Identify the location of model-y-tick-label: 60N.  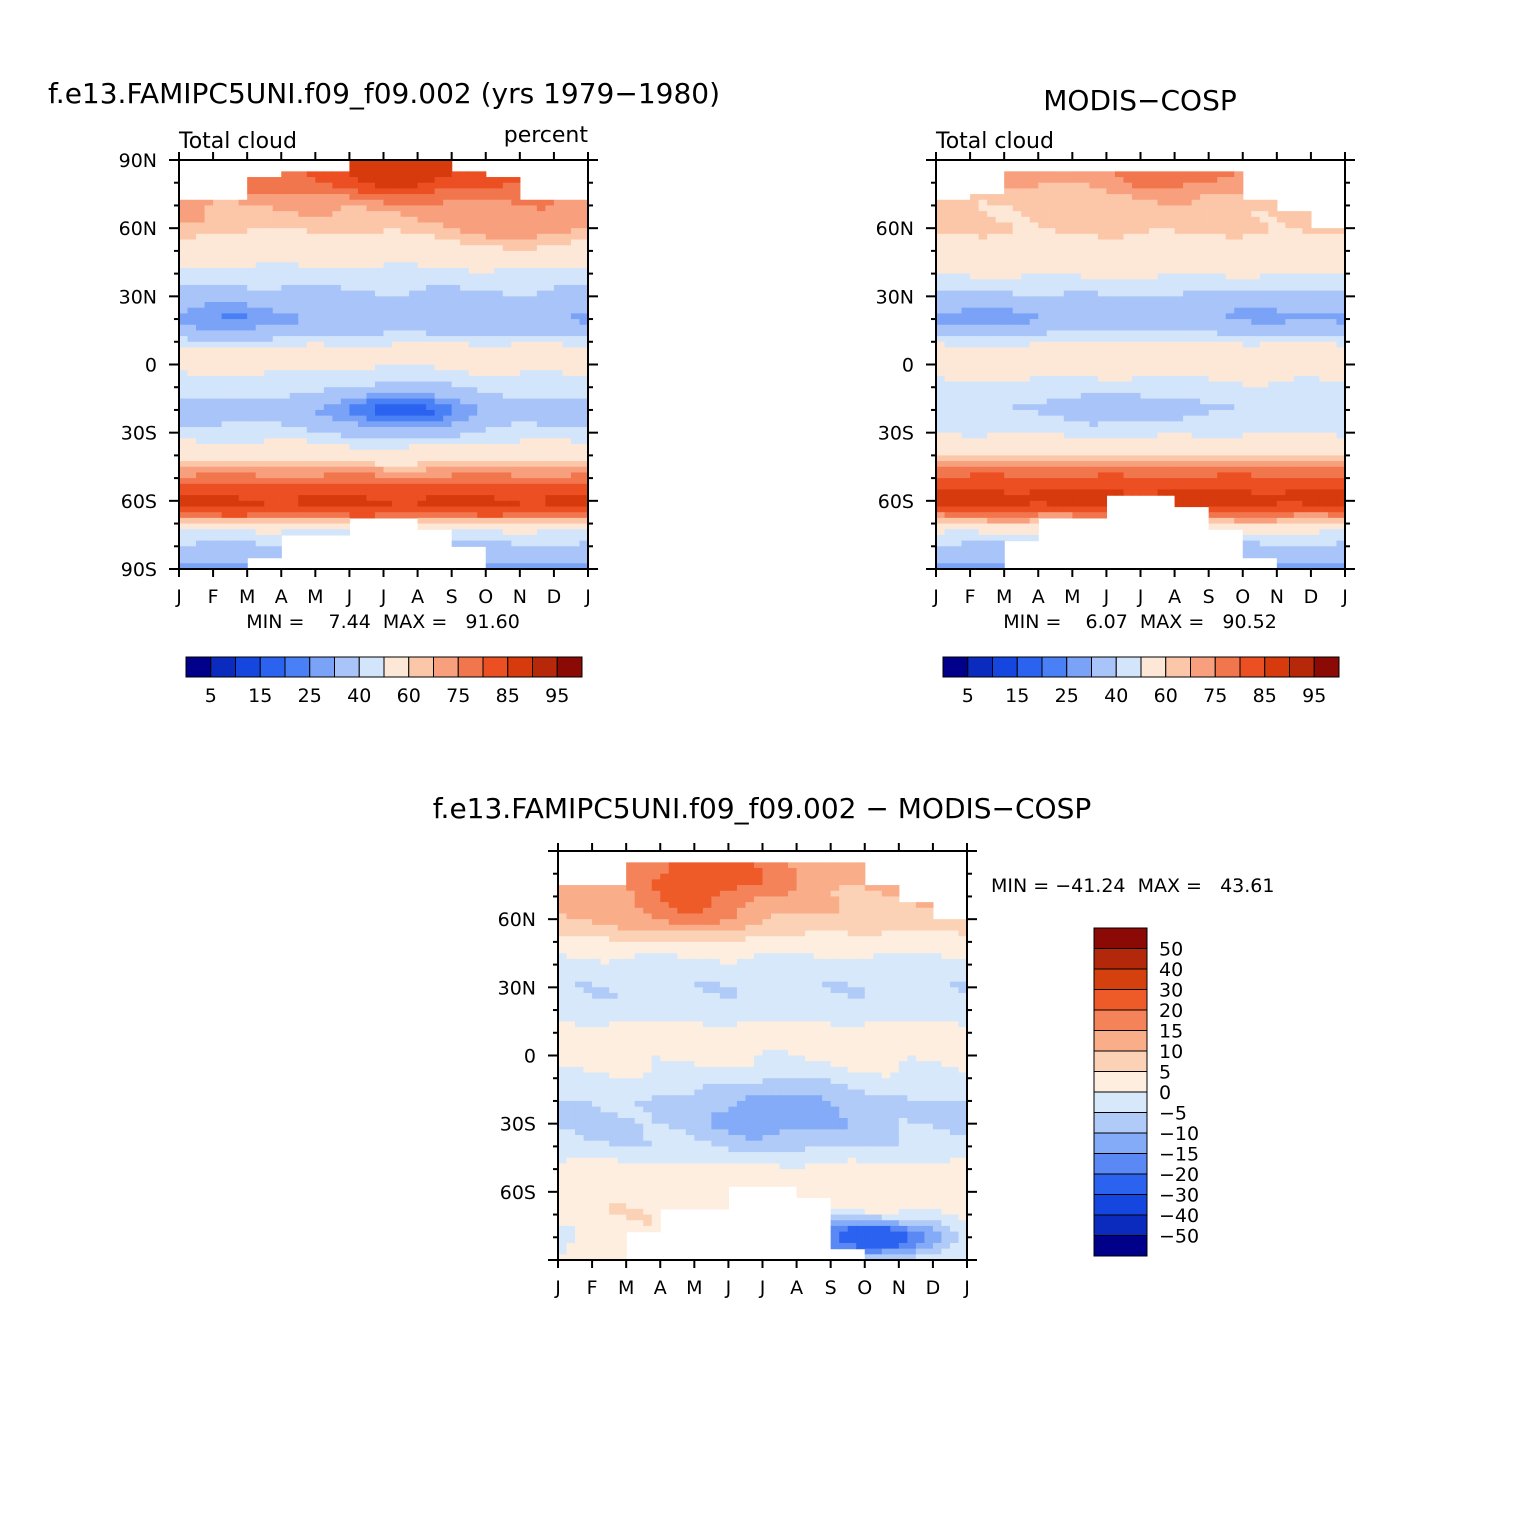
(138, 229).